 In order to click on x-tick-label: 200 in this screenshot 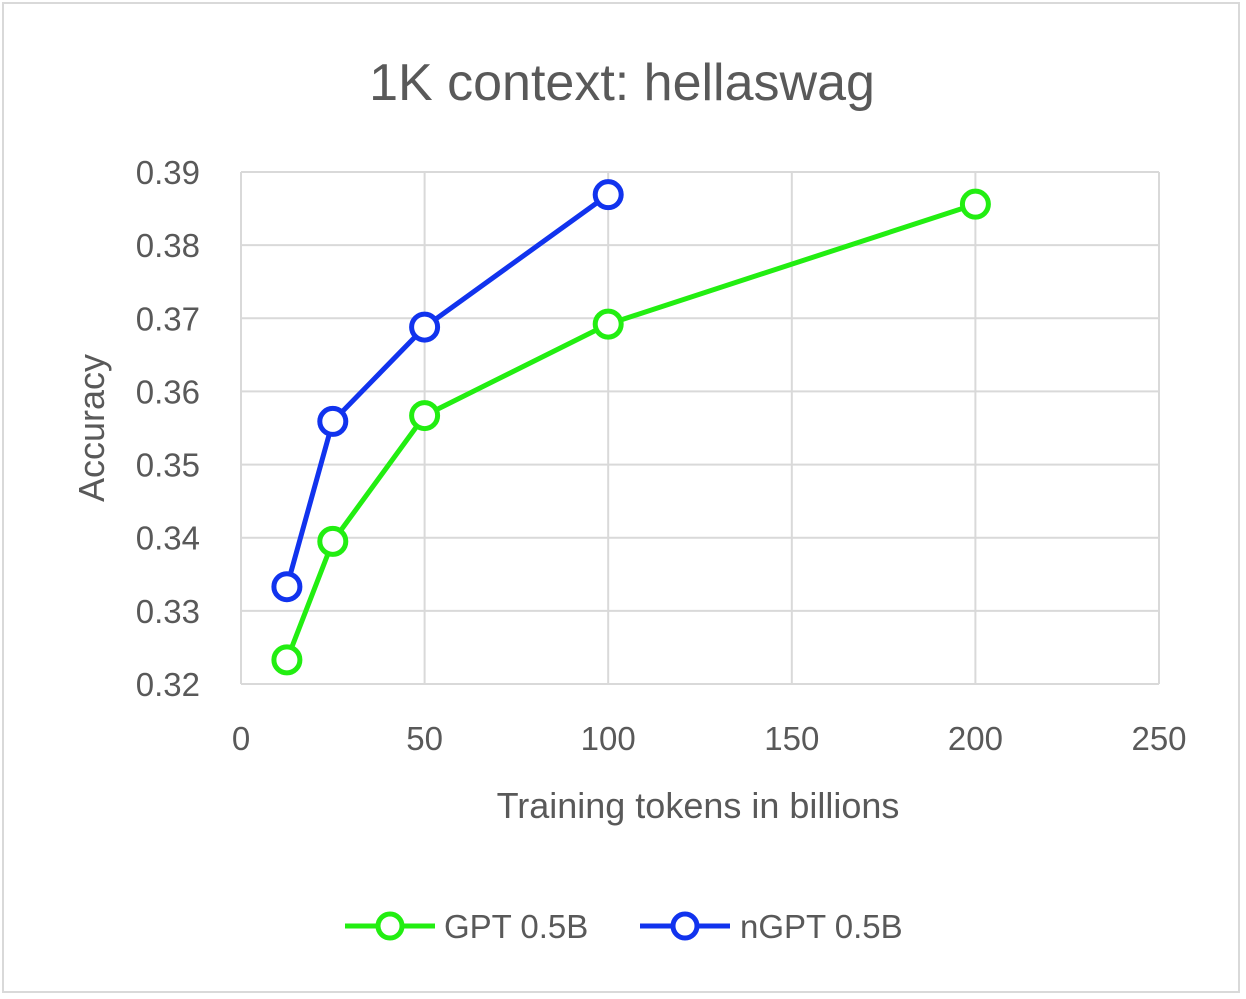, I will do `click(975, 738)`.